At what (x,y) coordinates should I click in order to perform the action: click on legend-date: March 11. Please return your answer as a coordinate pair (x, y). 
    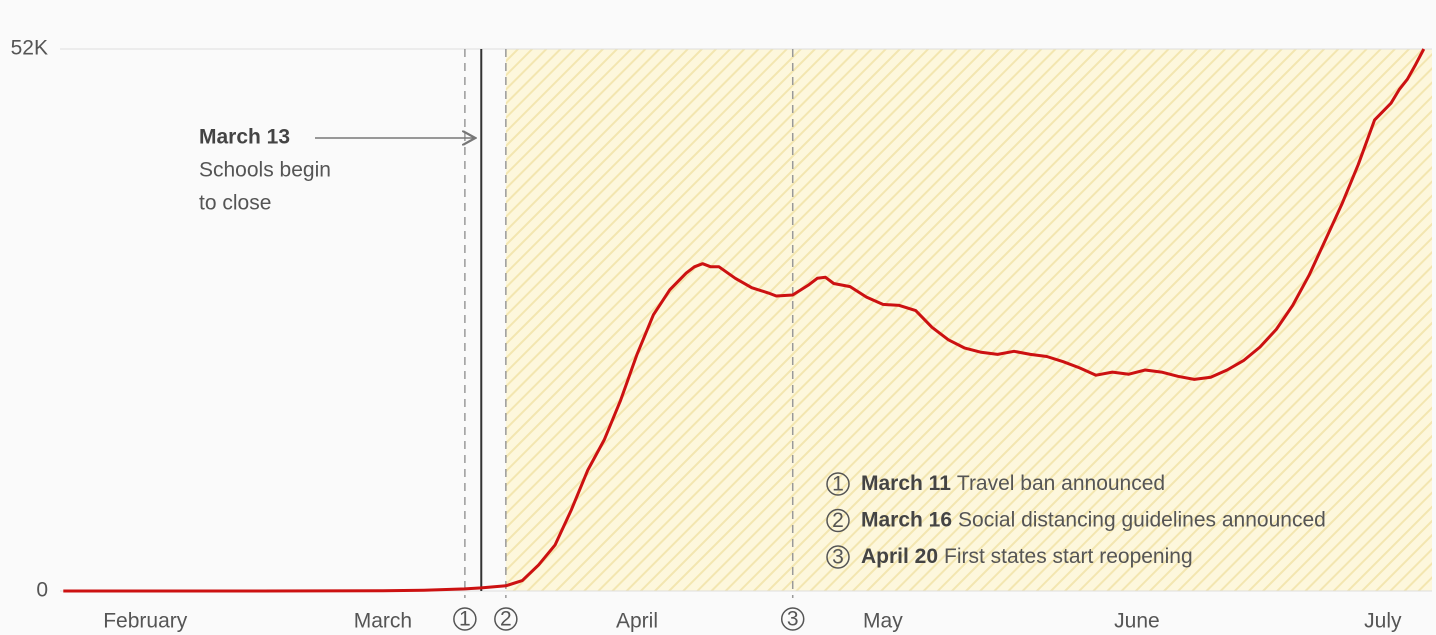
    Looking at the image, I should click on (906, 483).